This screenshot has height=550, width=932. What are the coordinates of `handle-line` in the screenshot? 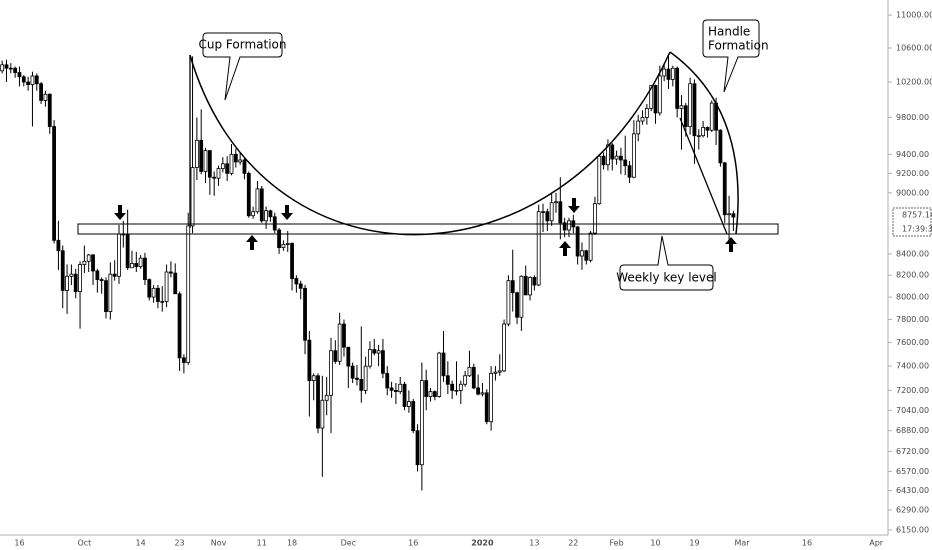 It's located at (703, 176).